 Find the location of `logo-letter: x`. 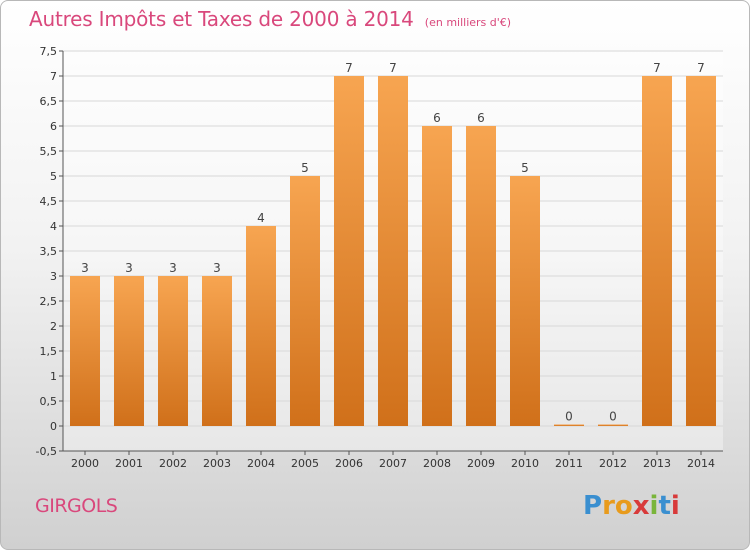

logo-letter: x is located at coordinates (641, 506).